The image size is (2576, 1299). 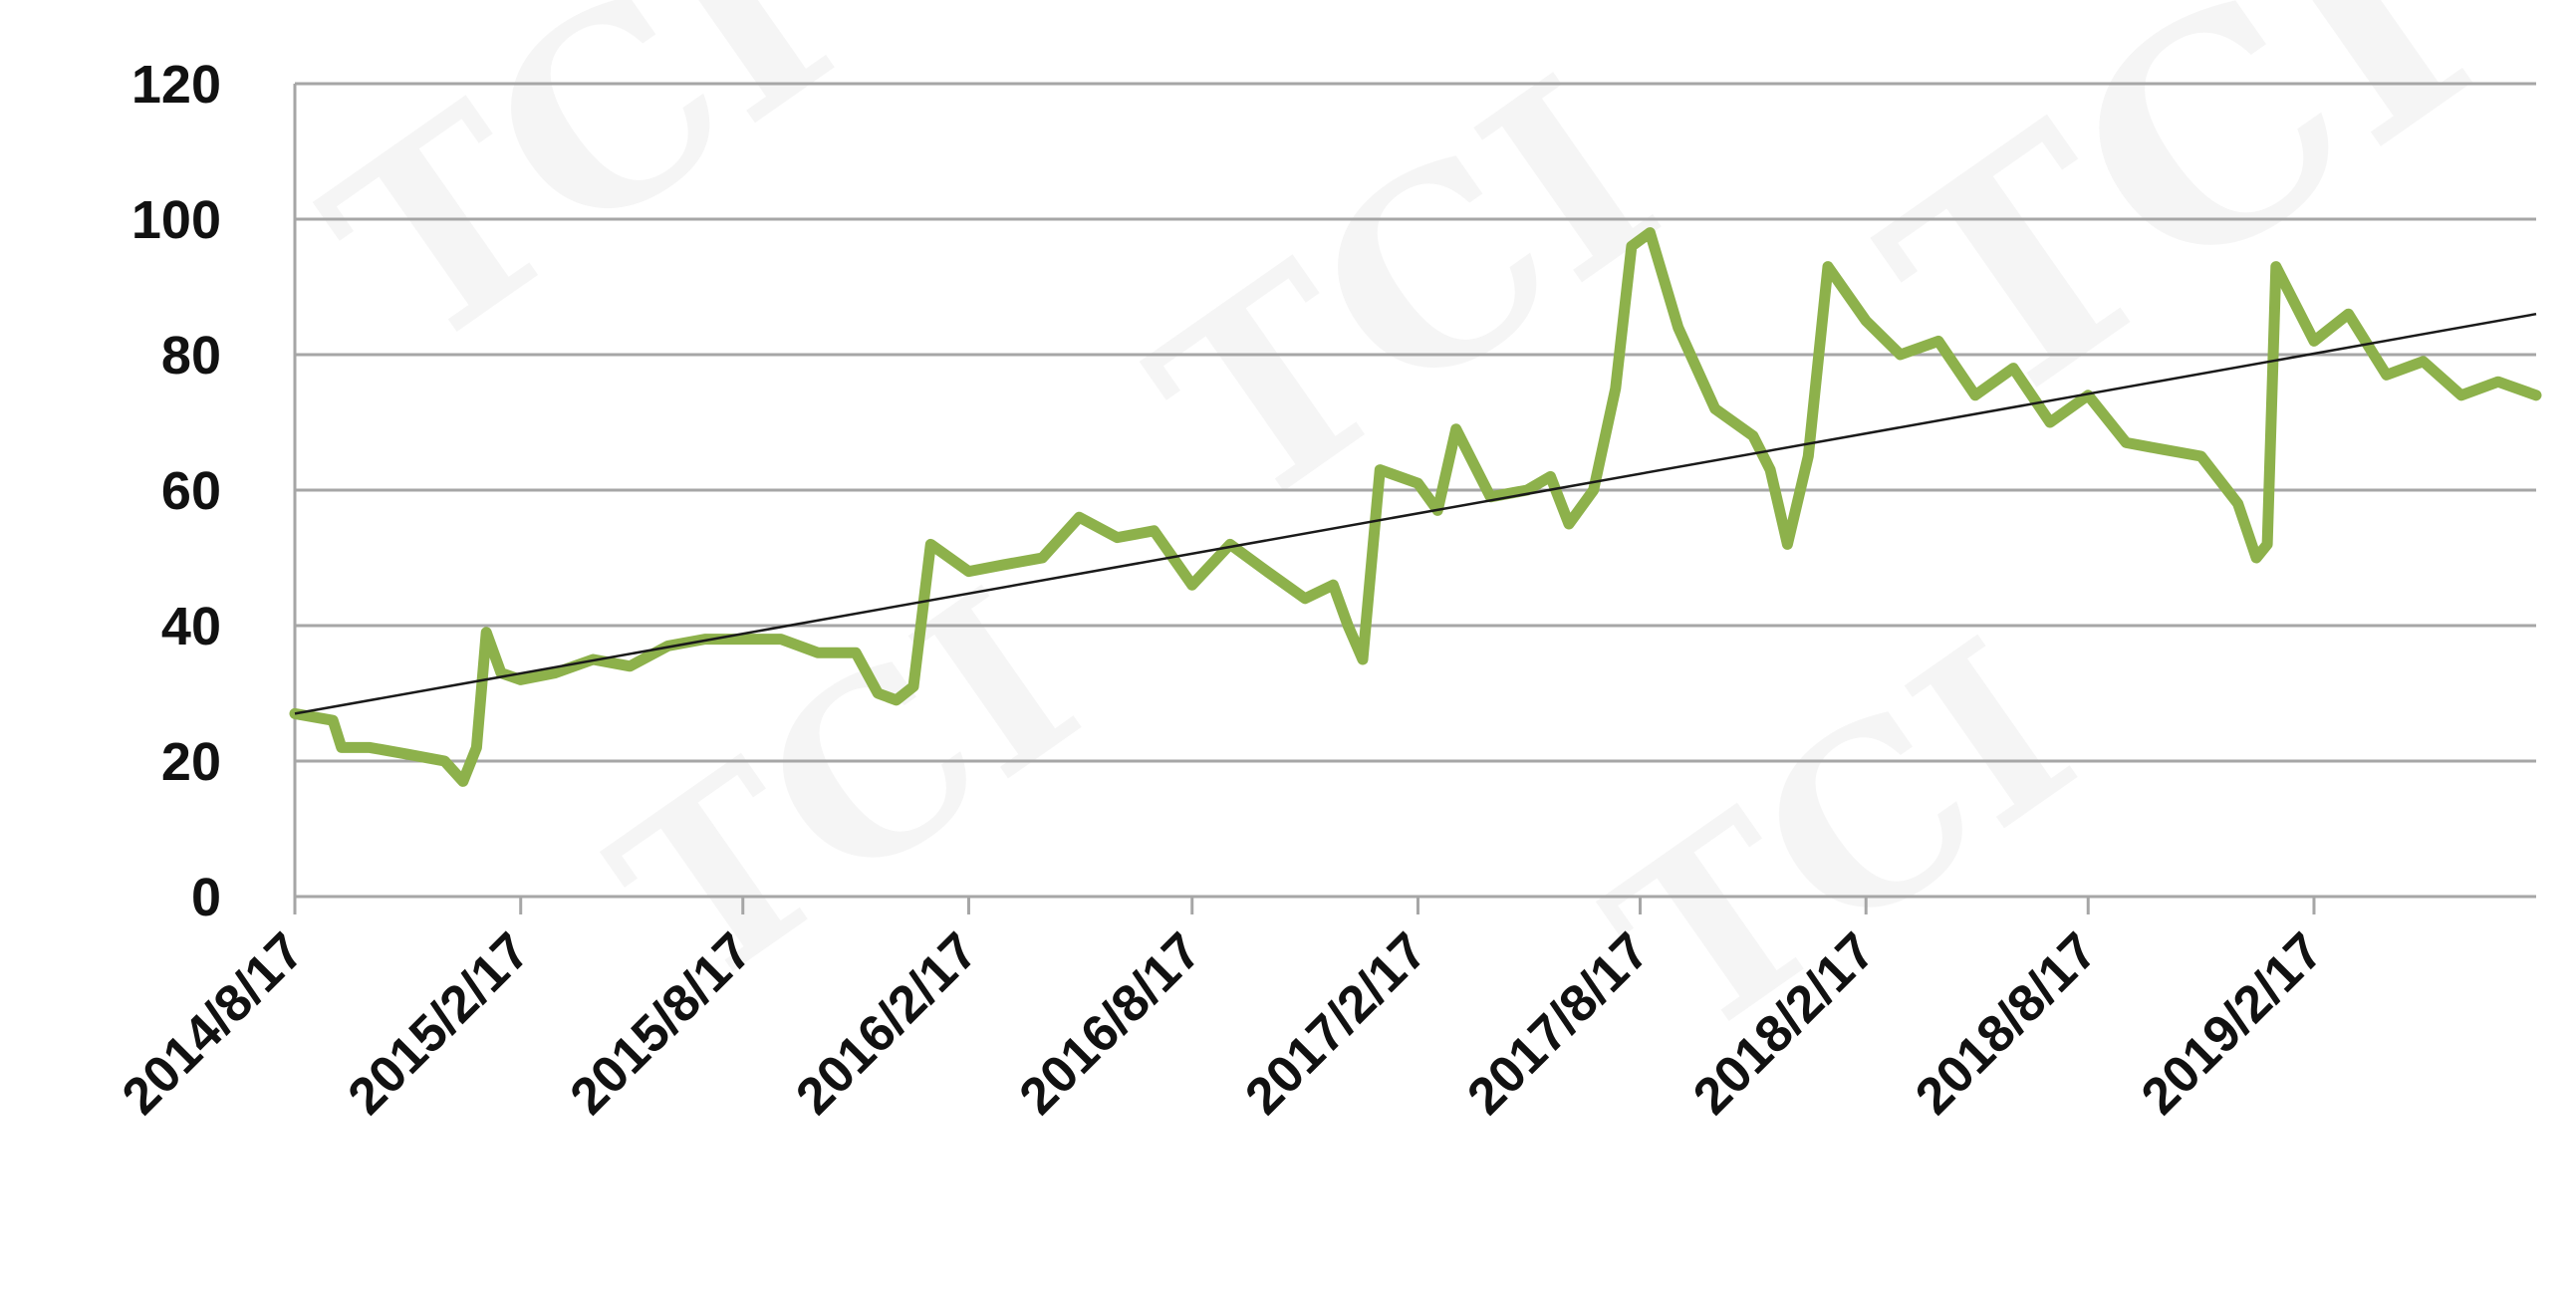 What do you see at coordinates (176, 85) in the screenshot?
I see `y-tick-label: 120` at bounding box center [176, 85].